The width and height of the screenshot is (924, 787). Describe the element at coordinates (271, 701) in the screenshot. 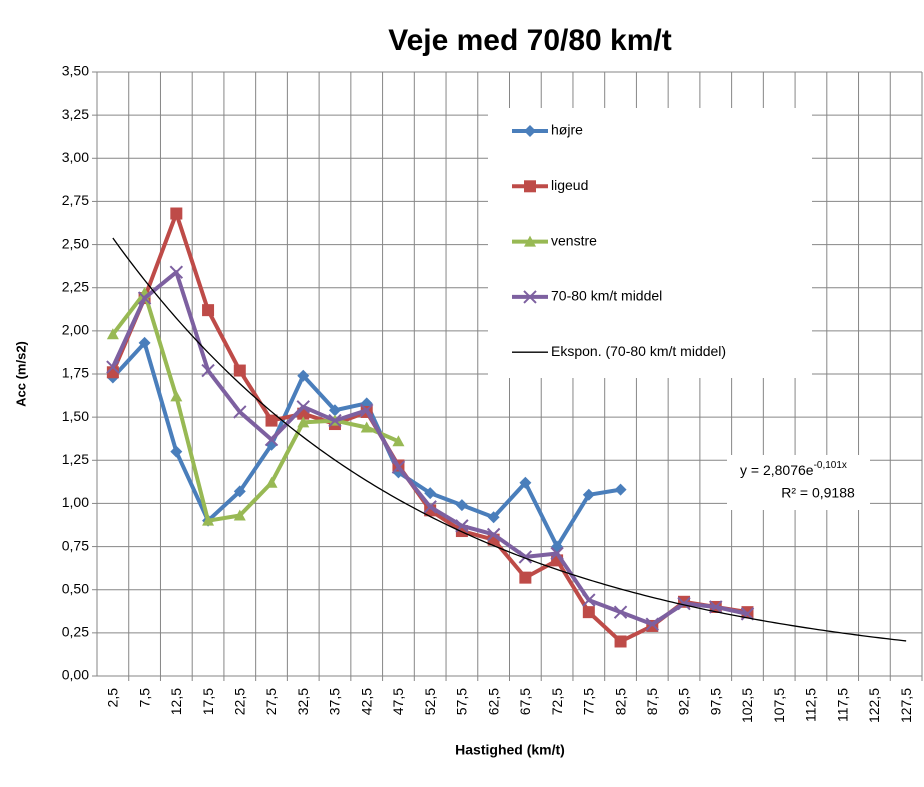

I see `x-tick-label: 27,5` at that location.